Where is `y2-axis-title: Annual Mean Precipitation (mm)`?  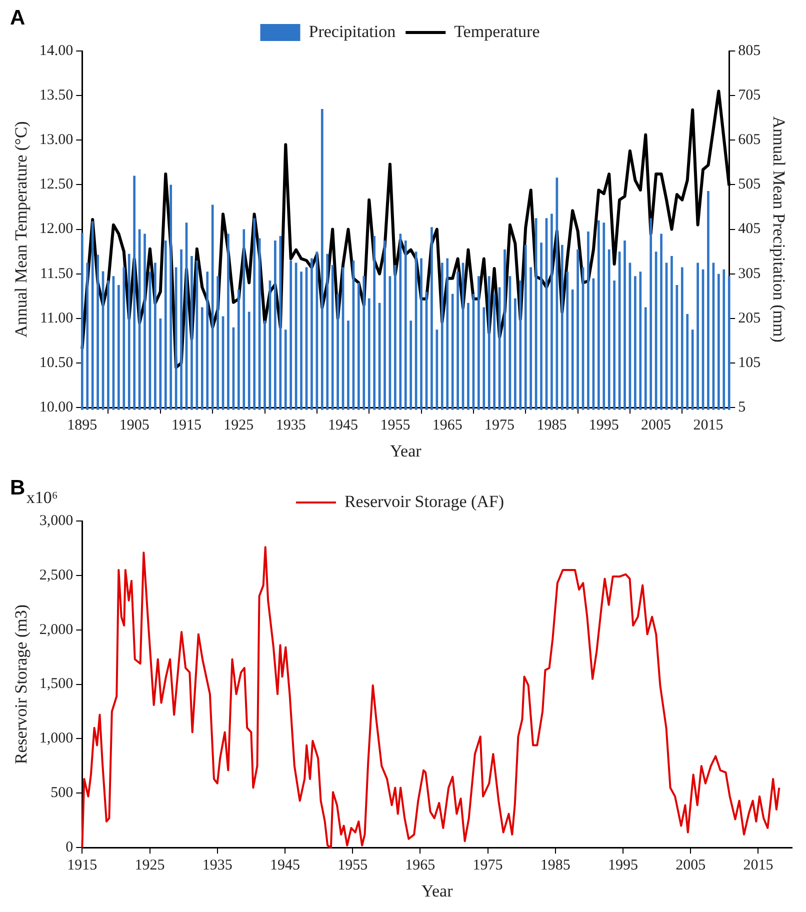
y2-axis-title: Annual Mean Precipitation (mm) is located at coordinates (778, 229).